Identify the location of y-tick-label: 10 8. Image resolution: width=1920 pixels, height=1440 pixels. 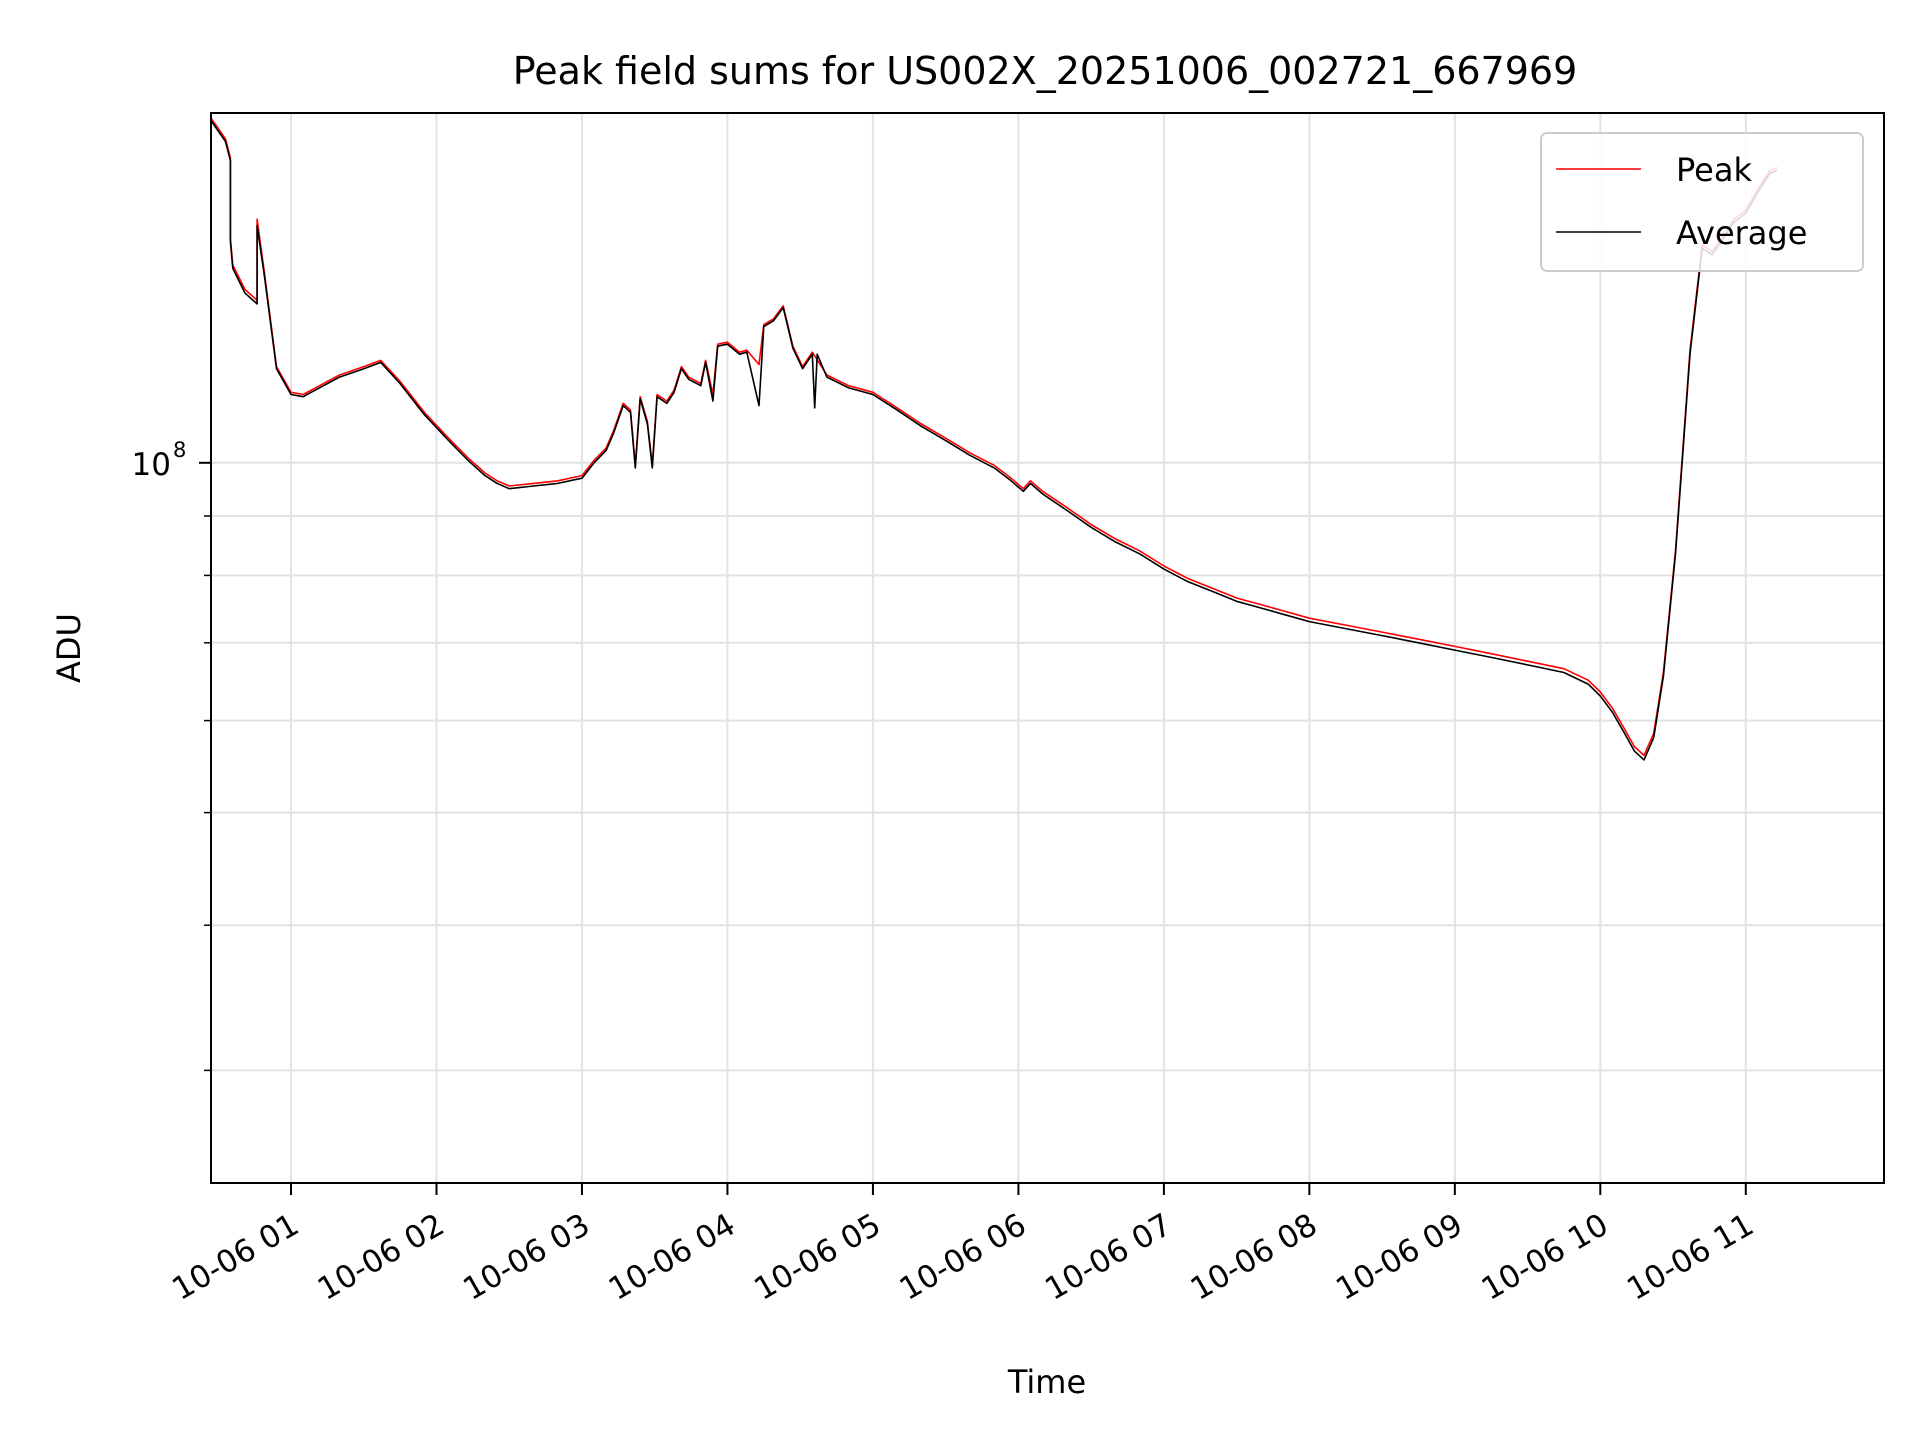
(159, 460).